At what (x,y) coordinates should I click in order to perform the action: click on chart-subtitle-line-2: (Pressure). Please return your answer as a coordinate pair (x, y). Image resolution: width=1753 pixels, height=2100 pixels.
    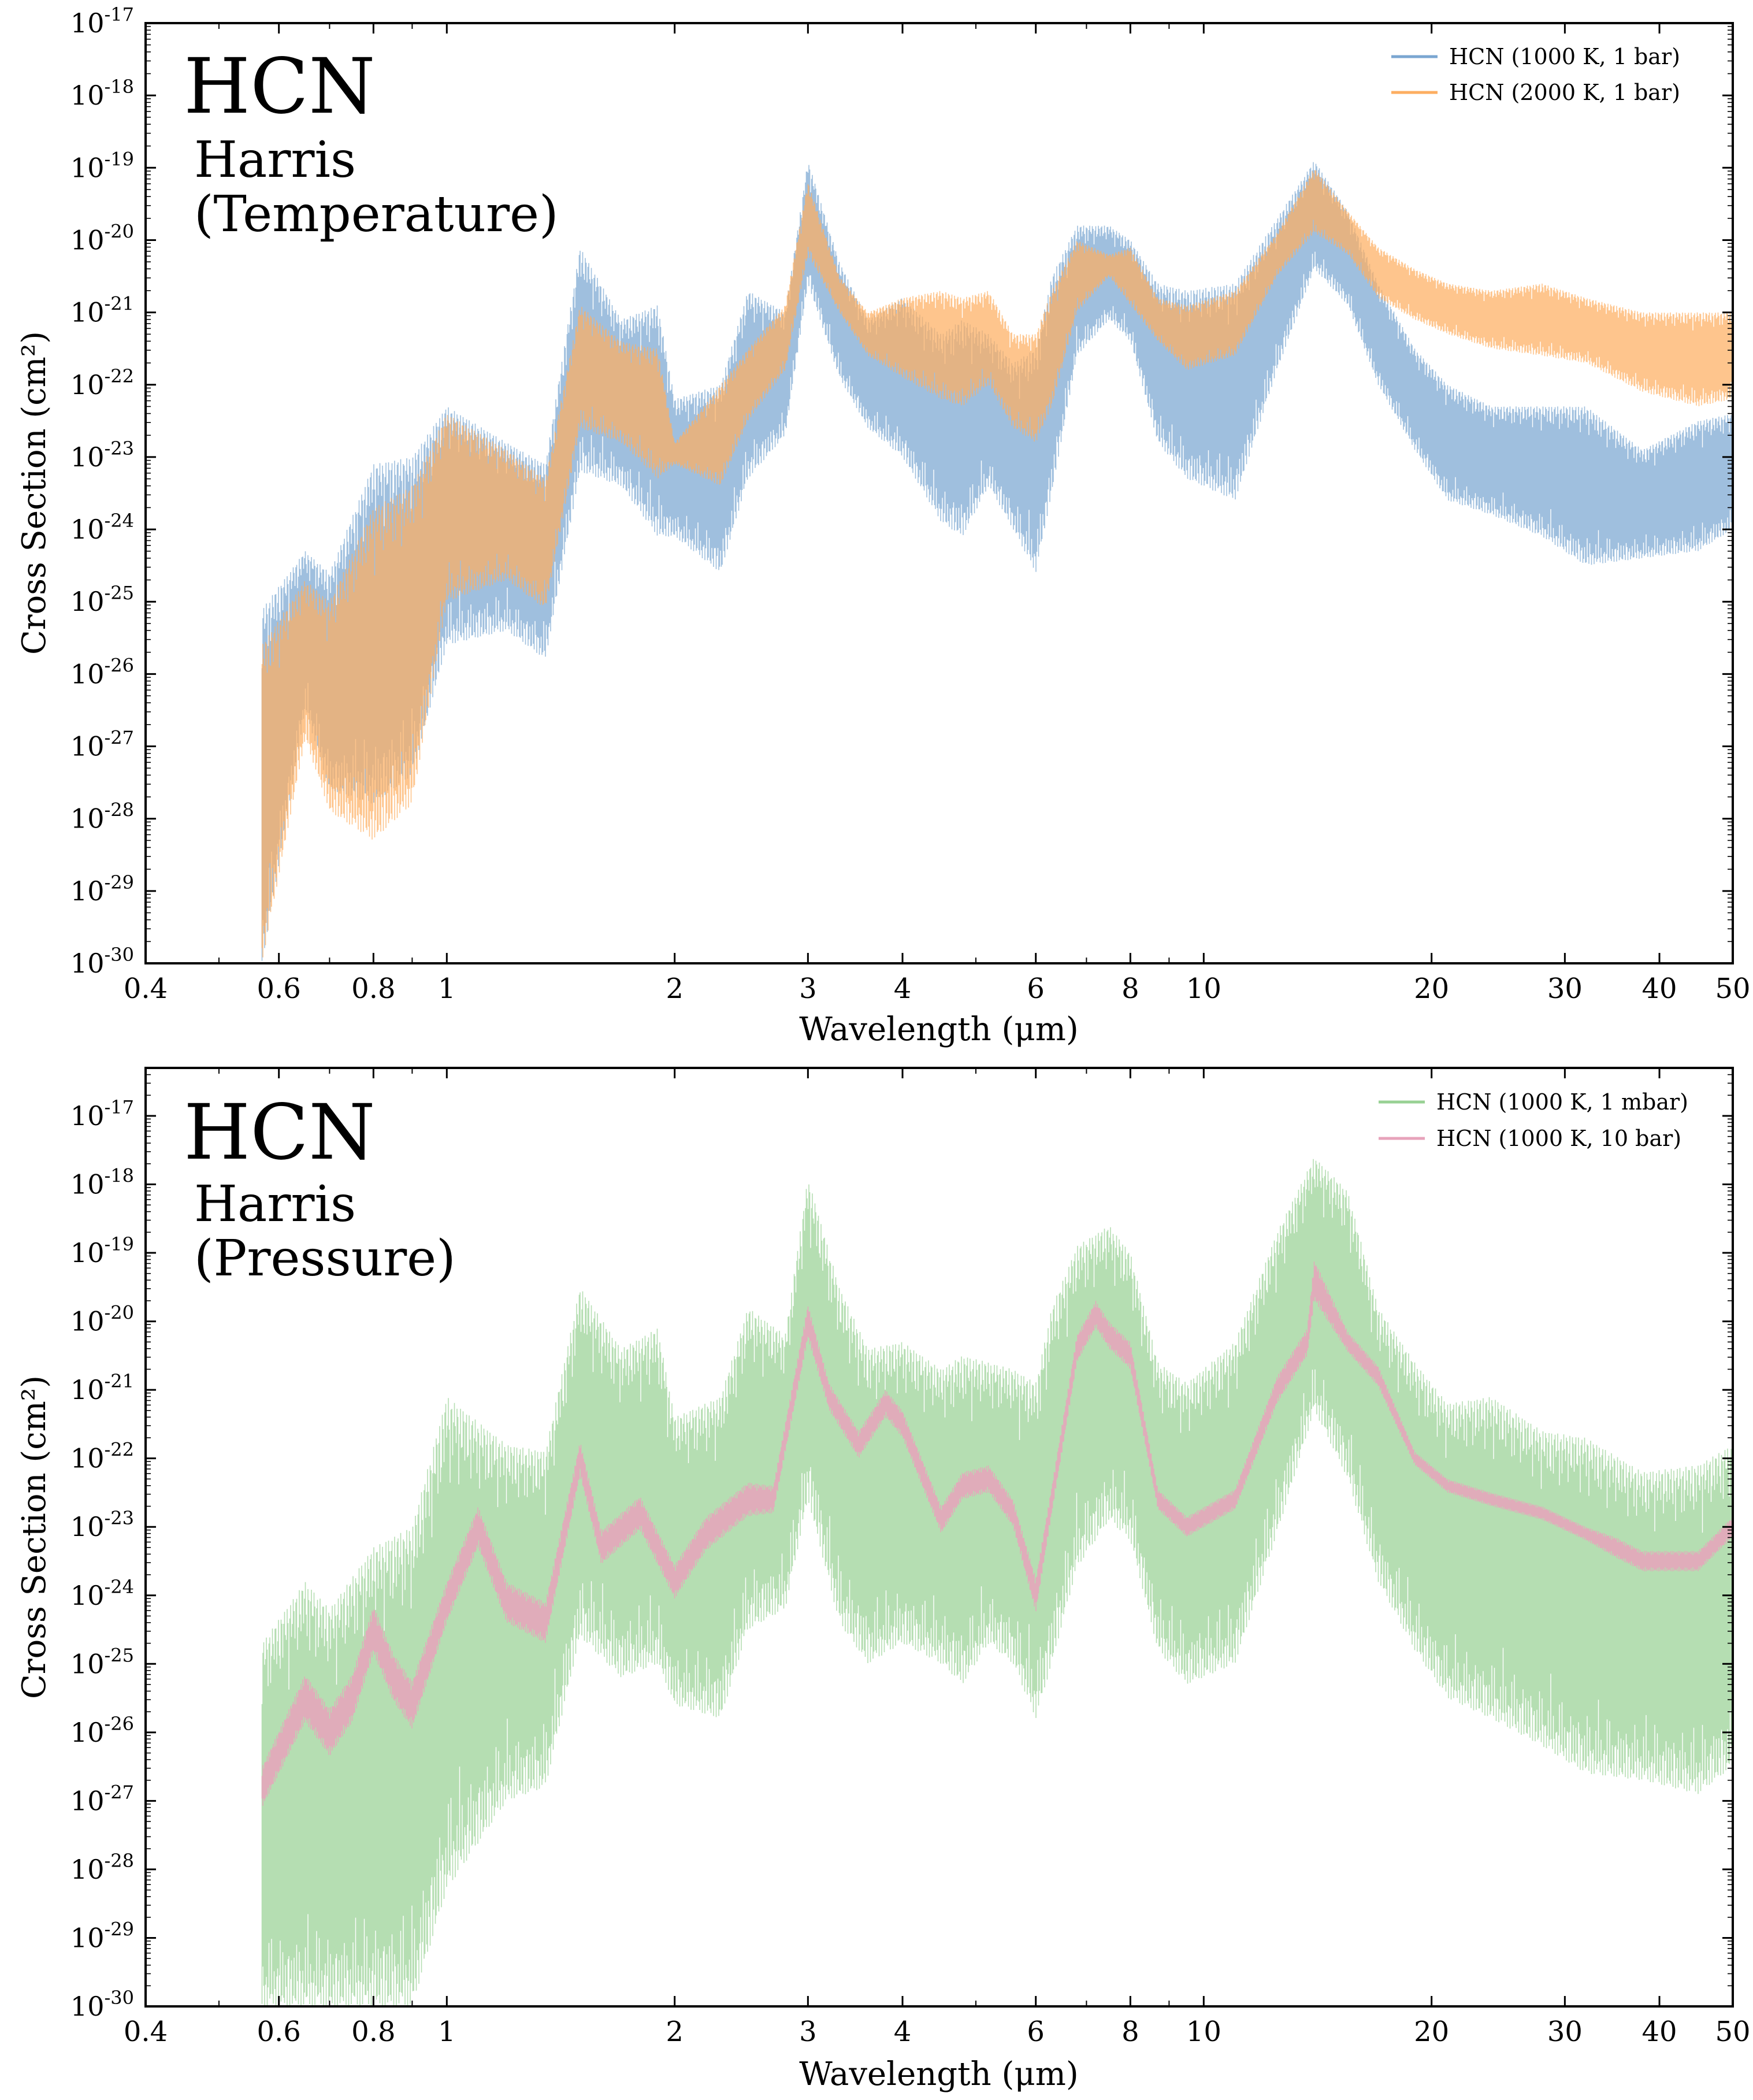
    Looking at the image, I should click on (325, 1259).